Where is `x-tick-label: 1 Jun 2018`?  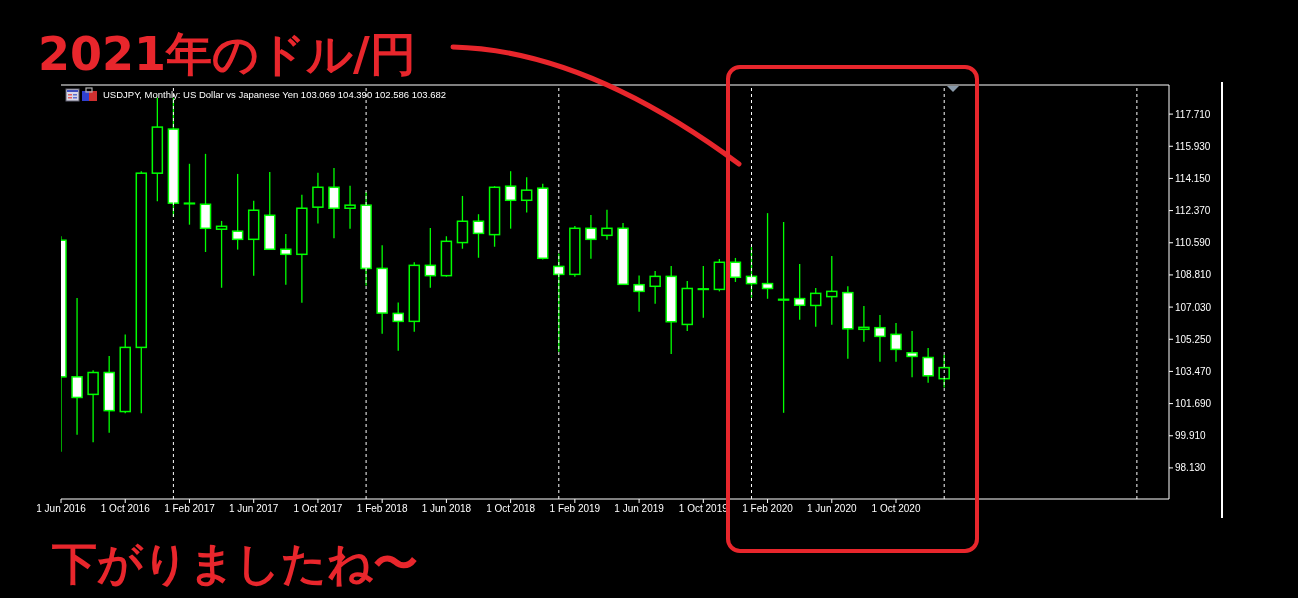
x-tick-label: 1 Jun 2018 is located at coordinates (446, 509).